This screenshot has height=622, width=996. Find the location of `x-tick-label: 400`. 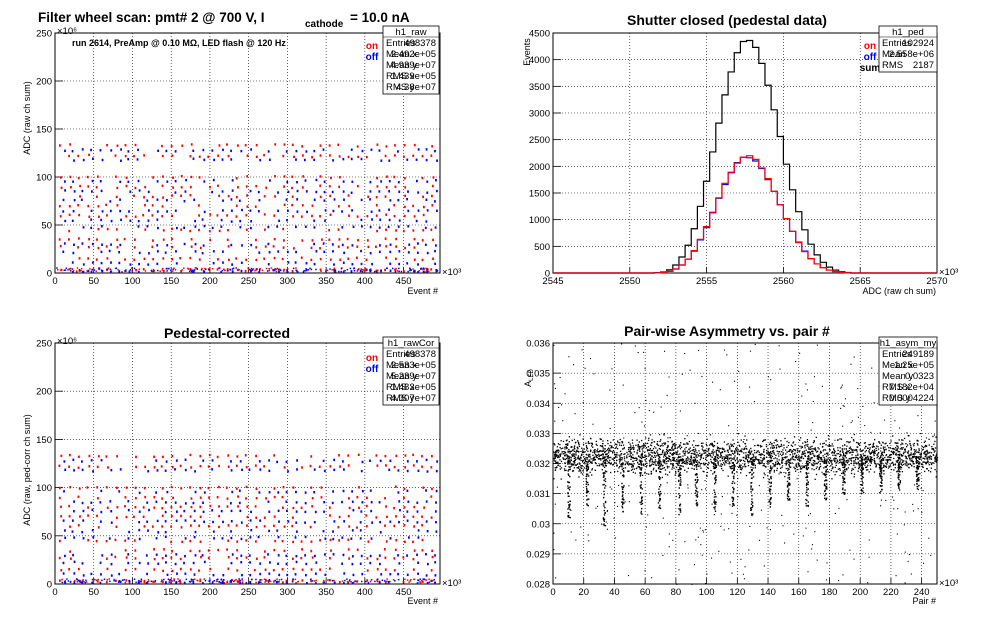

x-tick-label: 400 is located at coordinates (365, 592).